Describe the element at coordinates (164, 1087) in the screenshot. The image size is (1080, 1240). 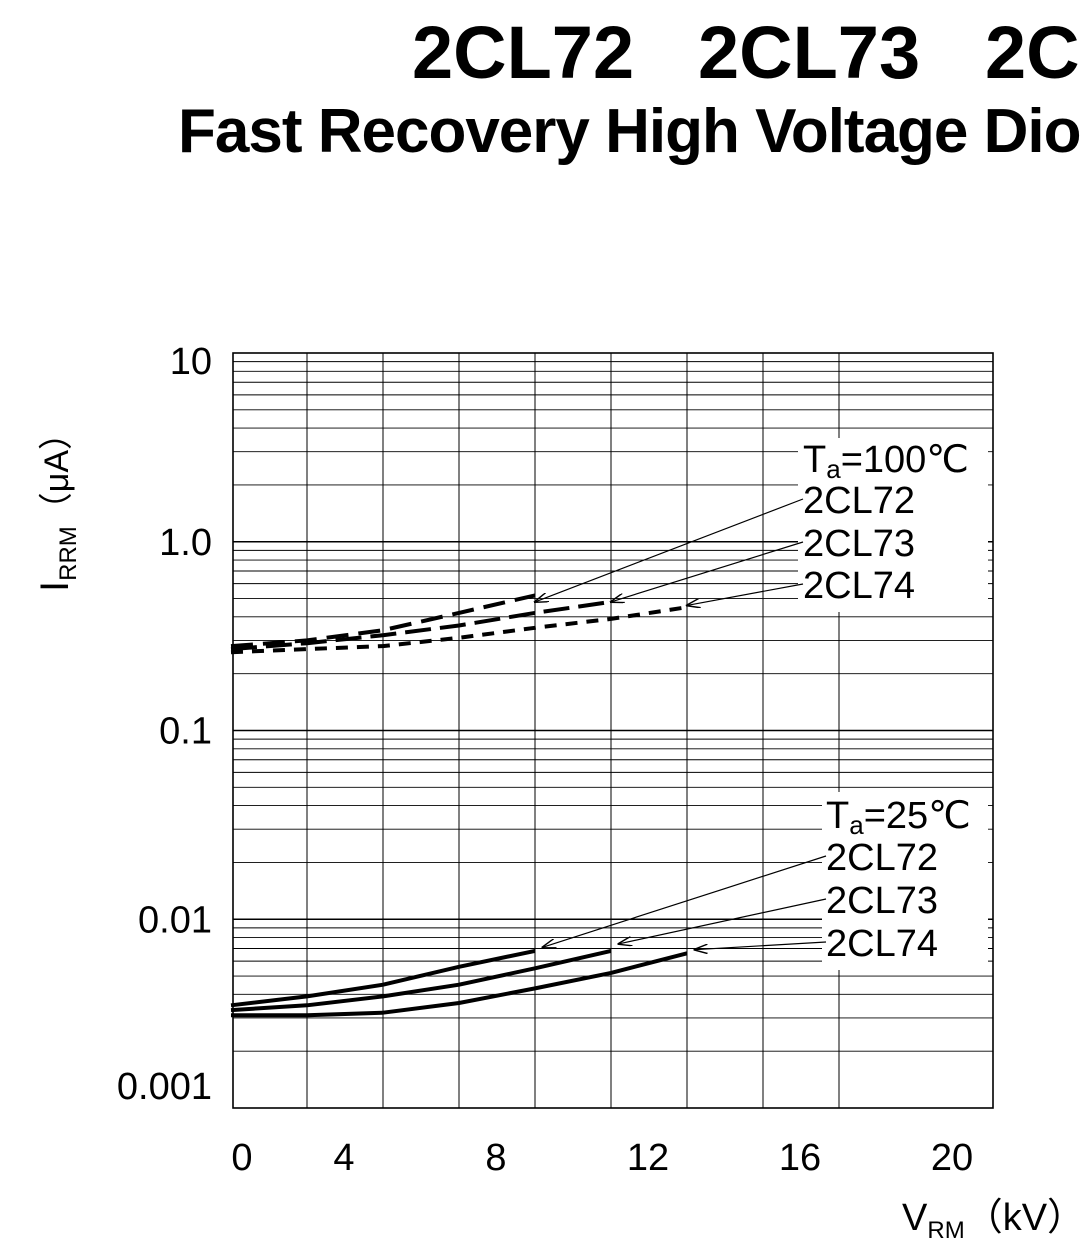
I see `y-tick-label: 0.001` at that location.